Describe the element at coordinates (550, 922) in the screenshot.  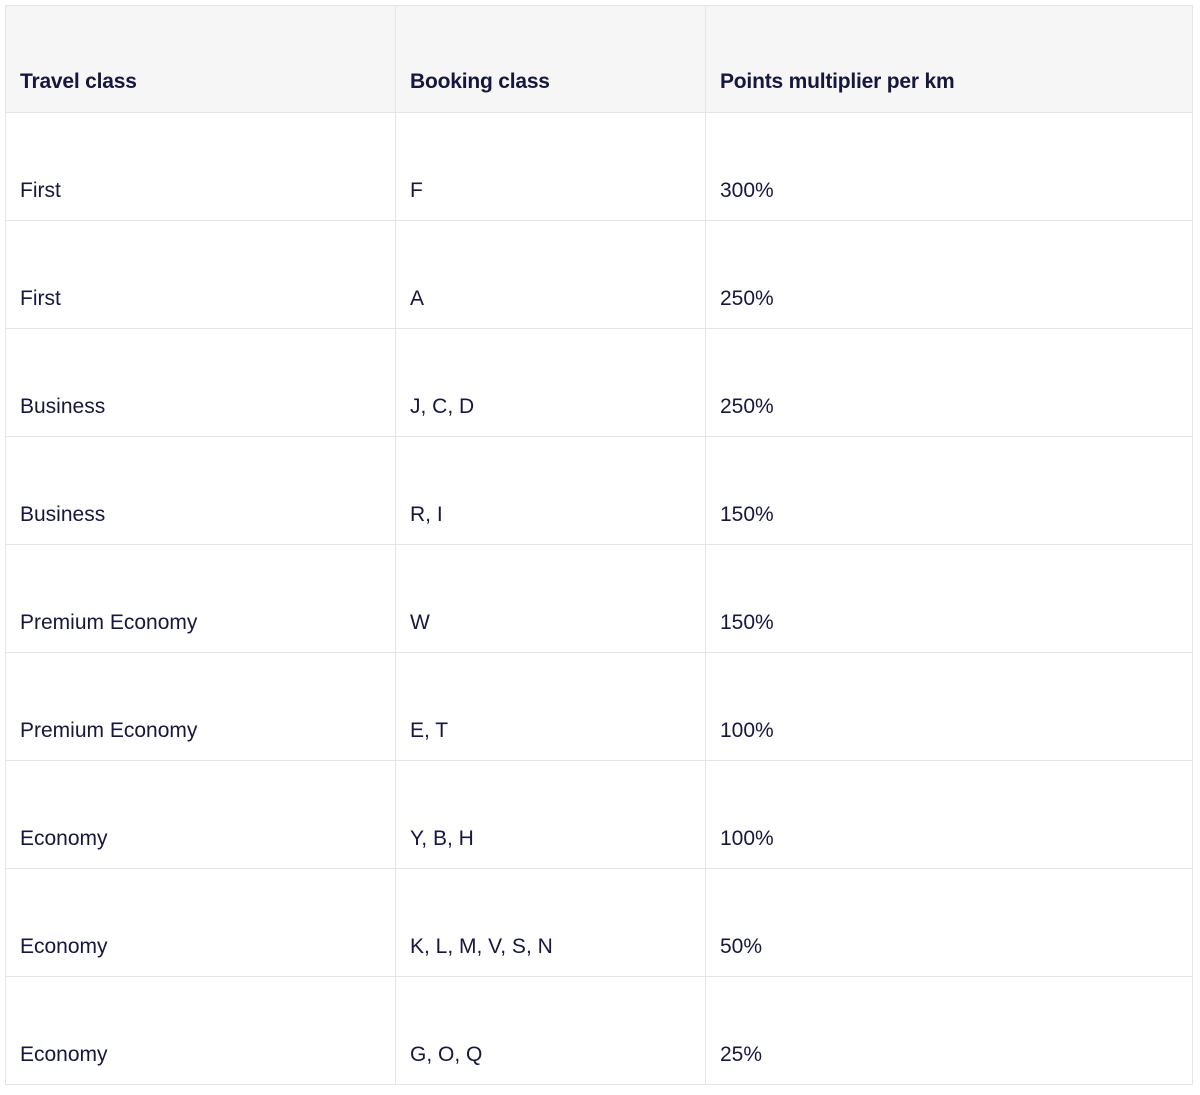
I see `cell-booking-class: K, L, M, V, S, N` at that location.